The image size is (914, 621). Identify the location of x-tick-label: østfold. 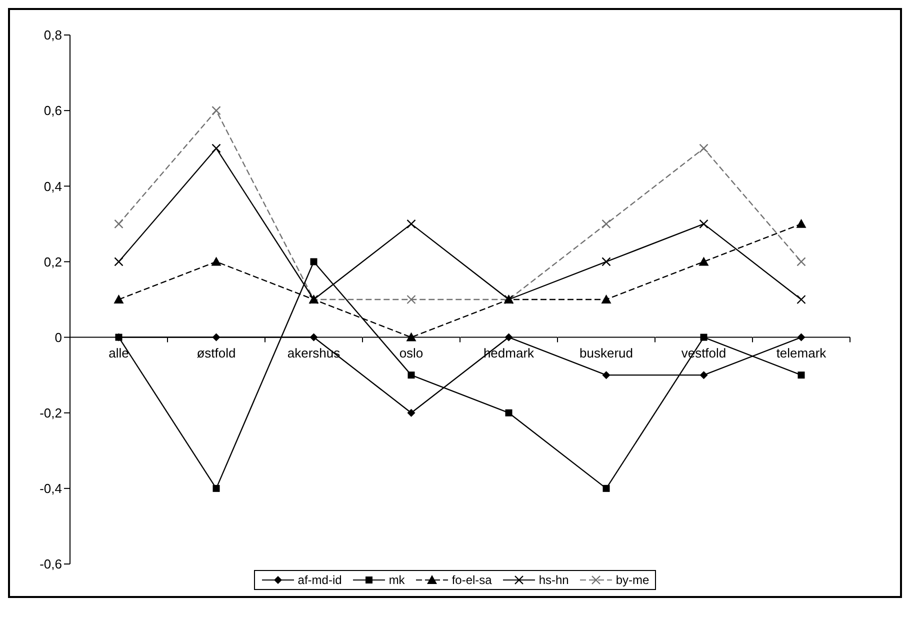
(216, 352).